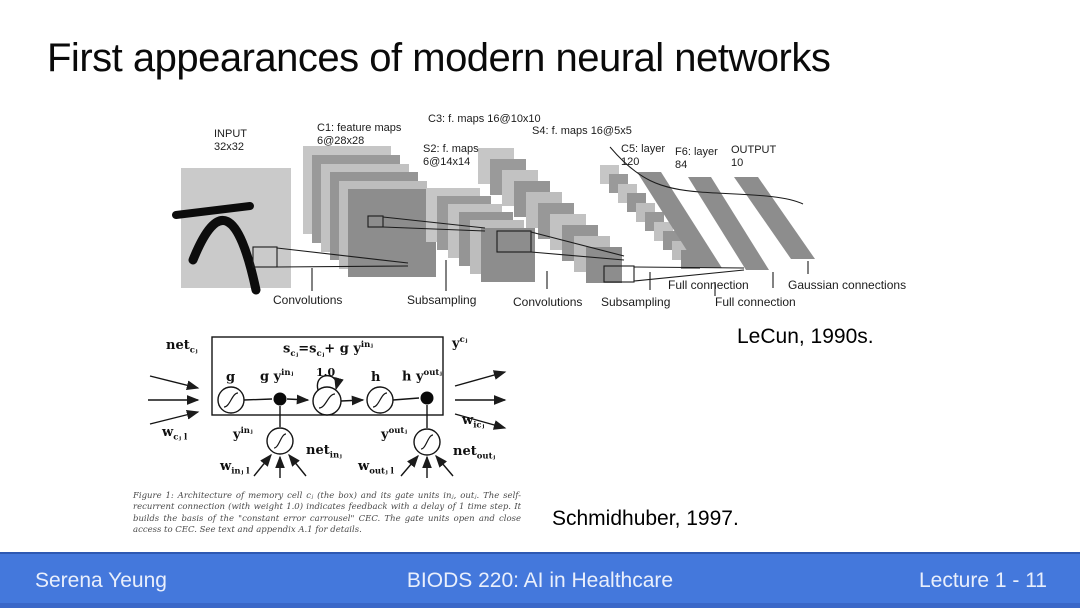  I want to click on lstm-citation: Schmidhuber, 1997., so click(645, 518).